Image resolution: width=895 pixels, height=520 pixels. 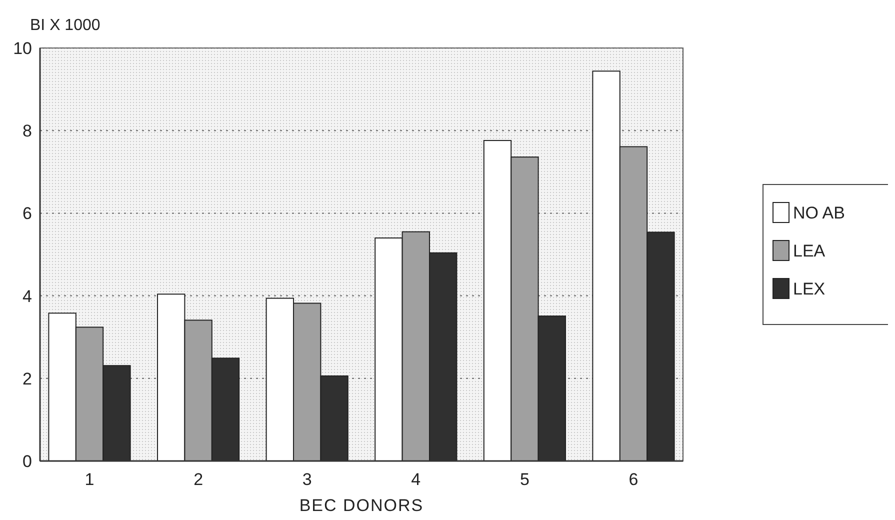 I want to click on y-tick-label: 2, so click(x=27, y=378).